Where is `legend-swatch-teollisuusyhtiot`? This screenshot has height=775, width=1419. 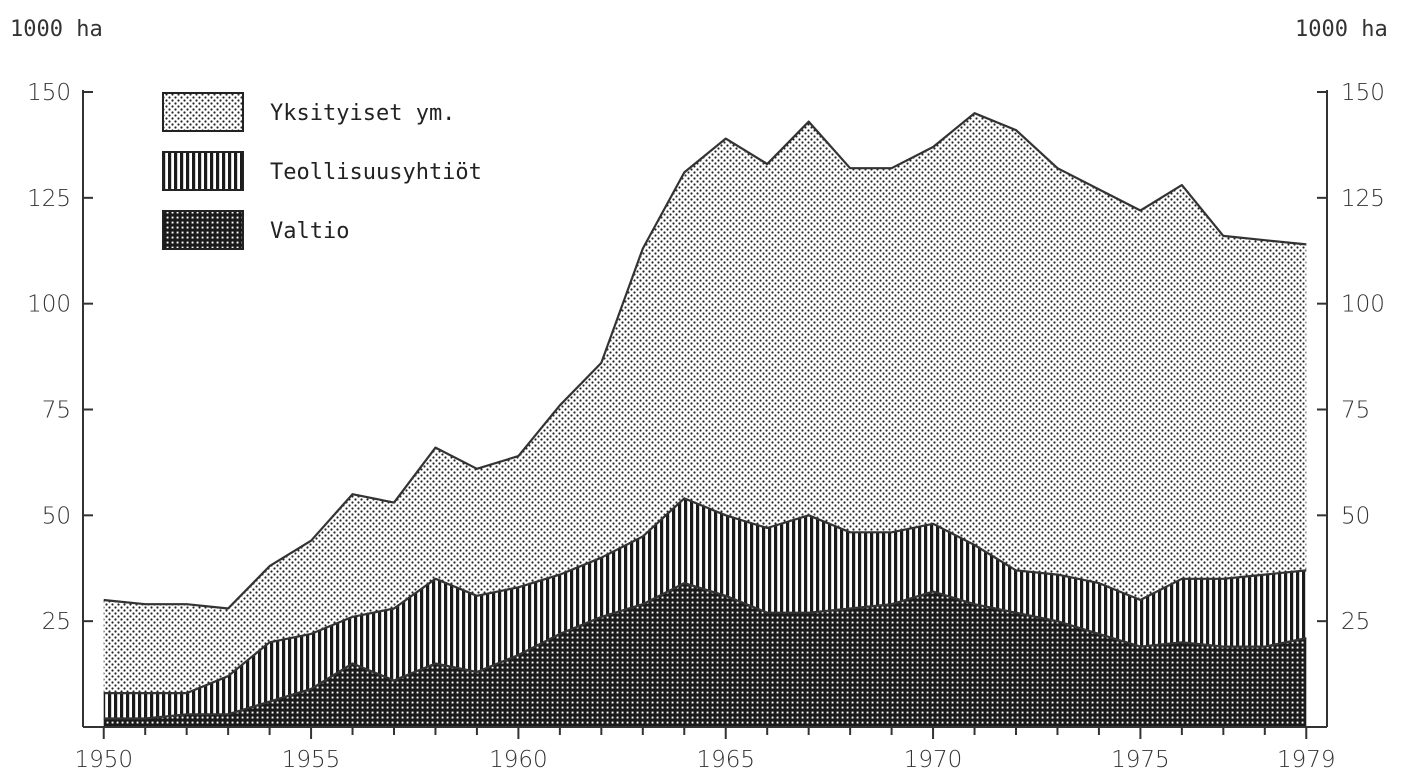
legend-swatch-teollisuusyhtiot is located at coordinates (203, 171).